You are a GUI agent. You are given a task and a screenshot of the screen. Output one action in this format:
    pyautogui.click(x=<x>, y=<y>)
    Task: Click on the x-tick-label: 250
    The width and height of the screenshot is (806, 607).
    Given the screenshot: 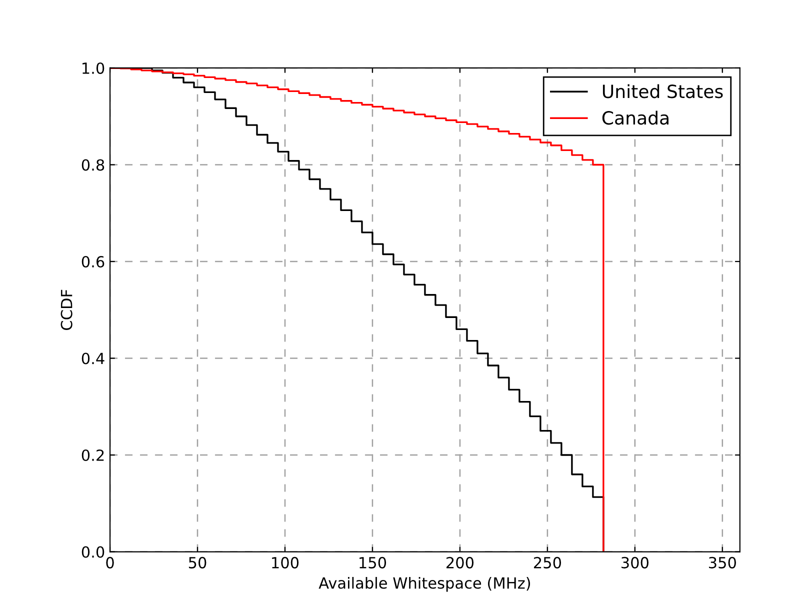 What is the action you would take?
    pyautogui.click(x=548, y=562)
    